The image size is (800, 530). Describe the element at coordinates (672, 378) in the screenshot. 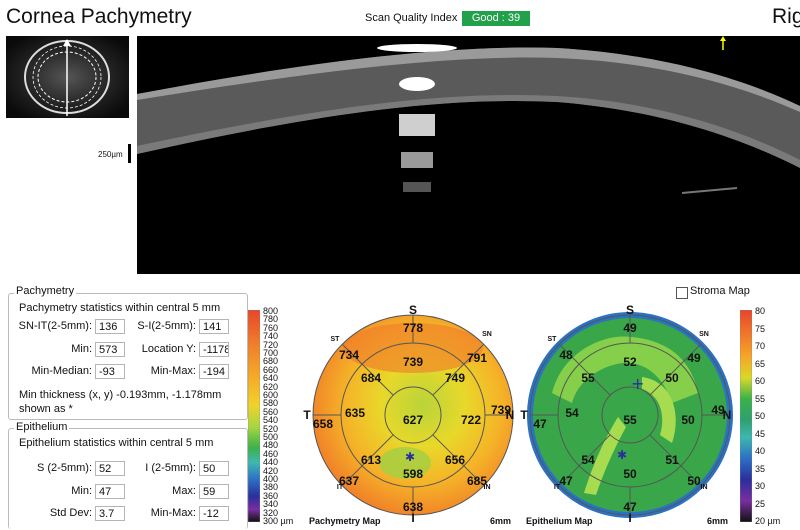

I see `epi_map-value-inner-sn: 50` at that location.